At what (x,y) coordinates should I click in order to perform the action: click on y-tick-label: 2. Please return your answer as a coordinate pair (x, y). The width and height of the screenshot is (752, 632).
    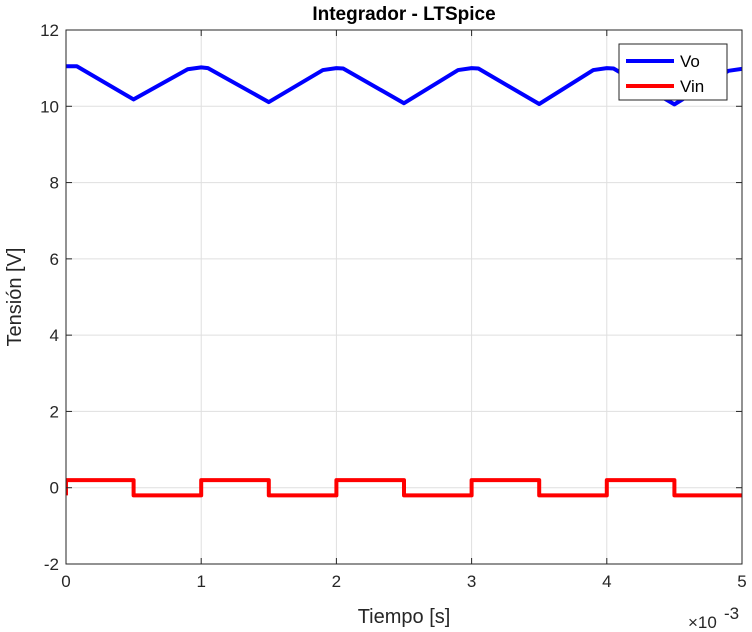
    Looking at the image, I should click on (54, 411).